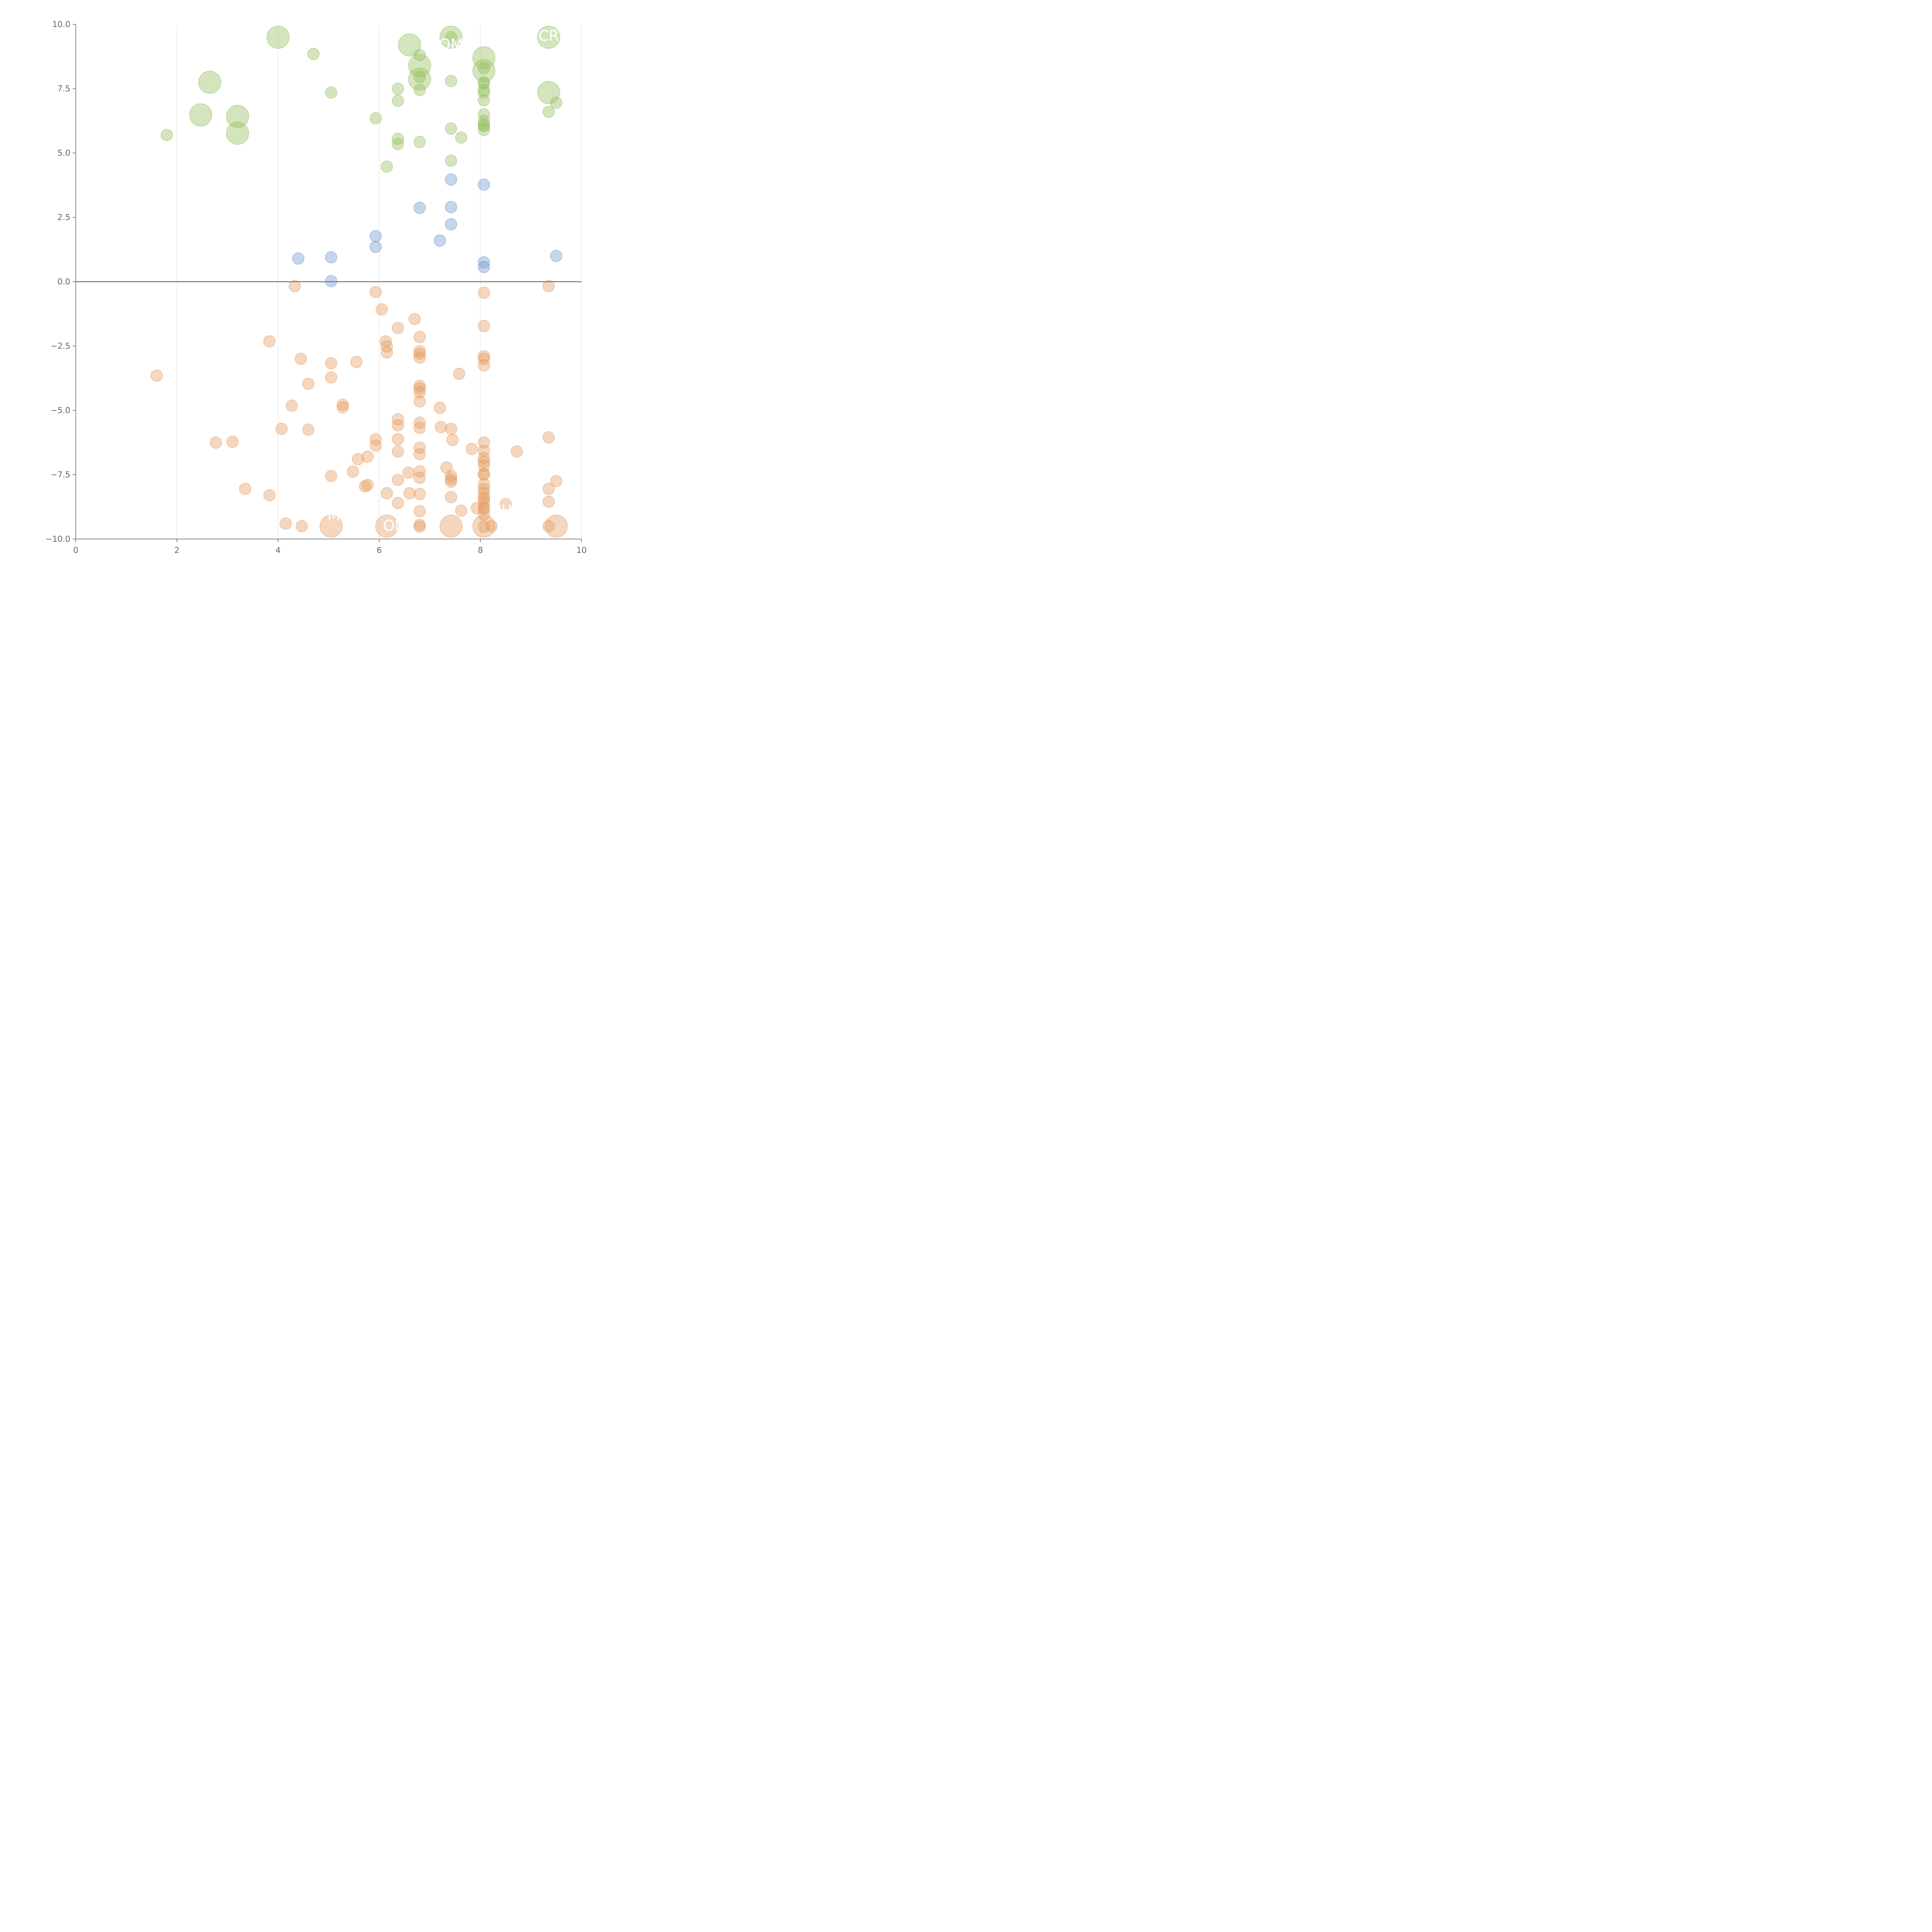 This screenshot has width=1932, height=1932. What do you see at coordinates (394, 525) in the screenshot?
I see `annotation-label: ON` at bounding box center [394, 525].